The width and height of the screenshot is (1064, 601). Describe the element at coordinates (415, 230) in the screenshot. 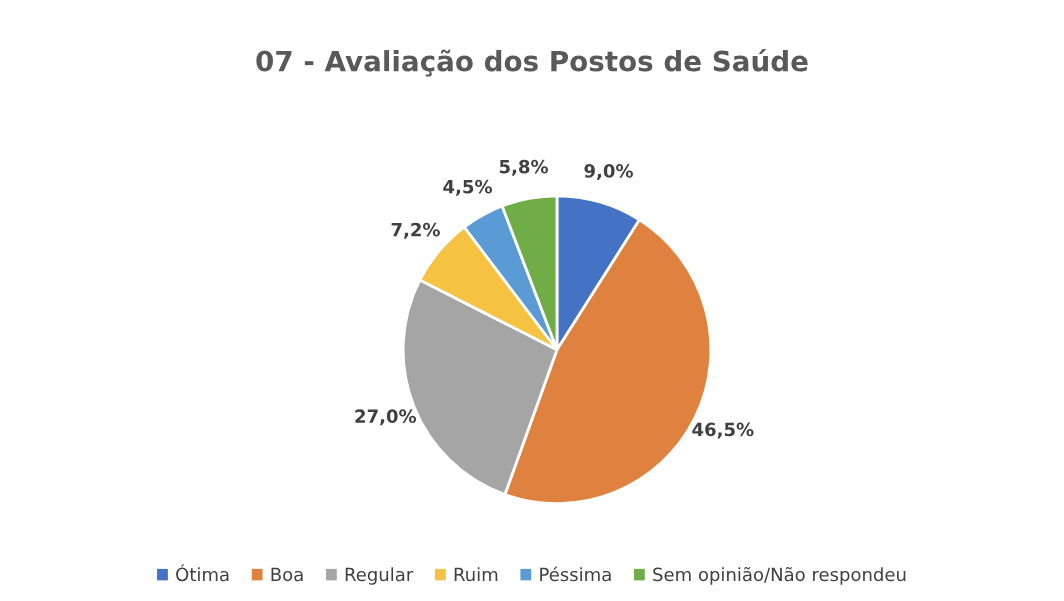

I see `data-label: 7,2%` at that location.